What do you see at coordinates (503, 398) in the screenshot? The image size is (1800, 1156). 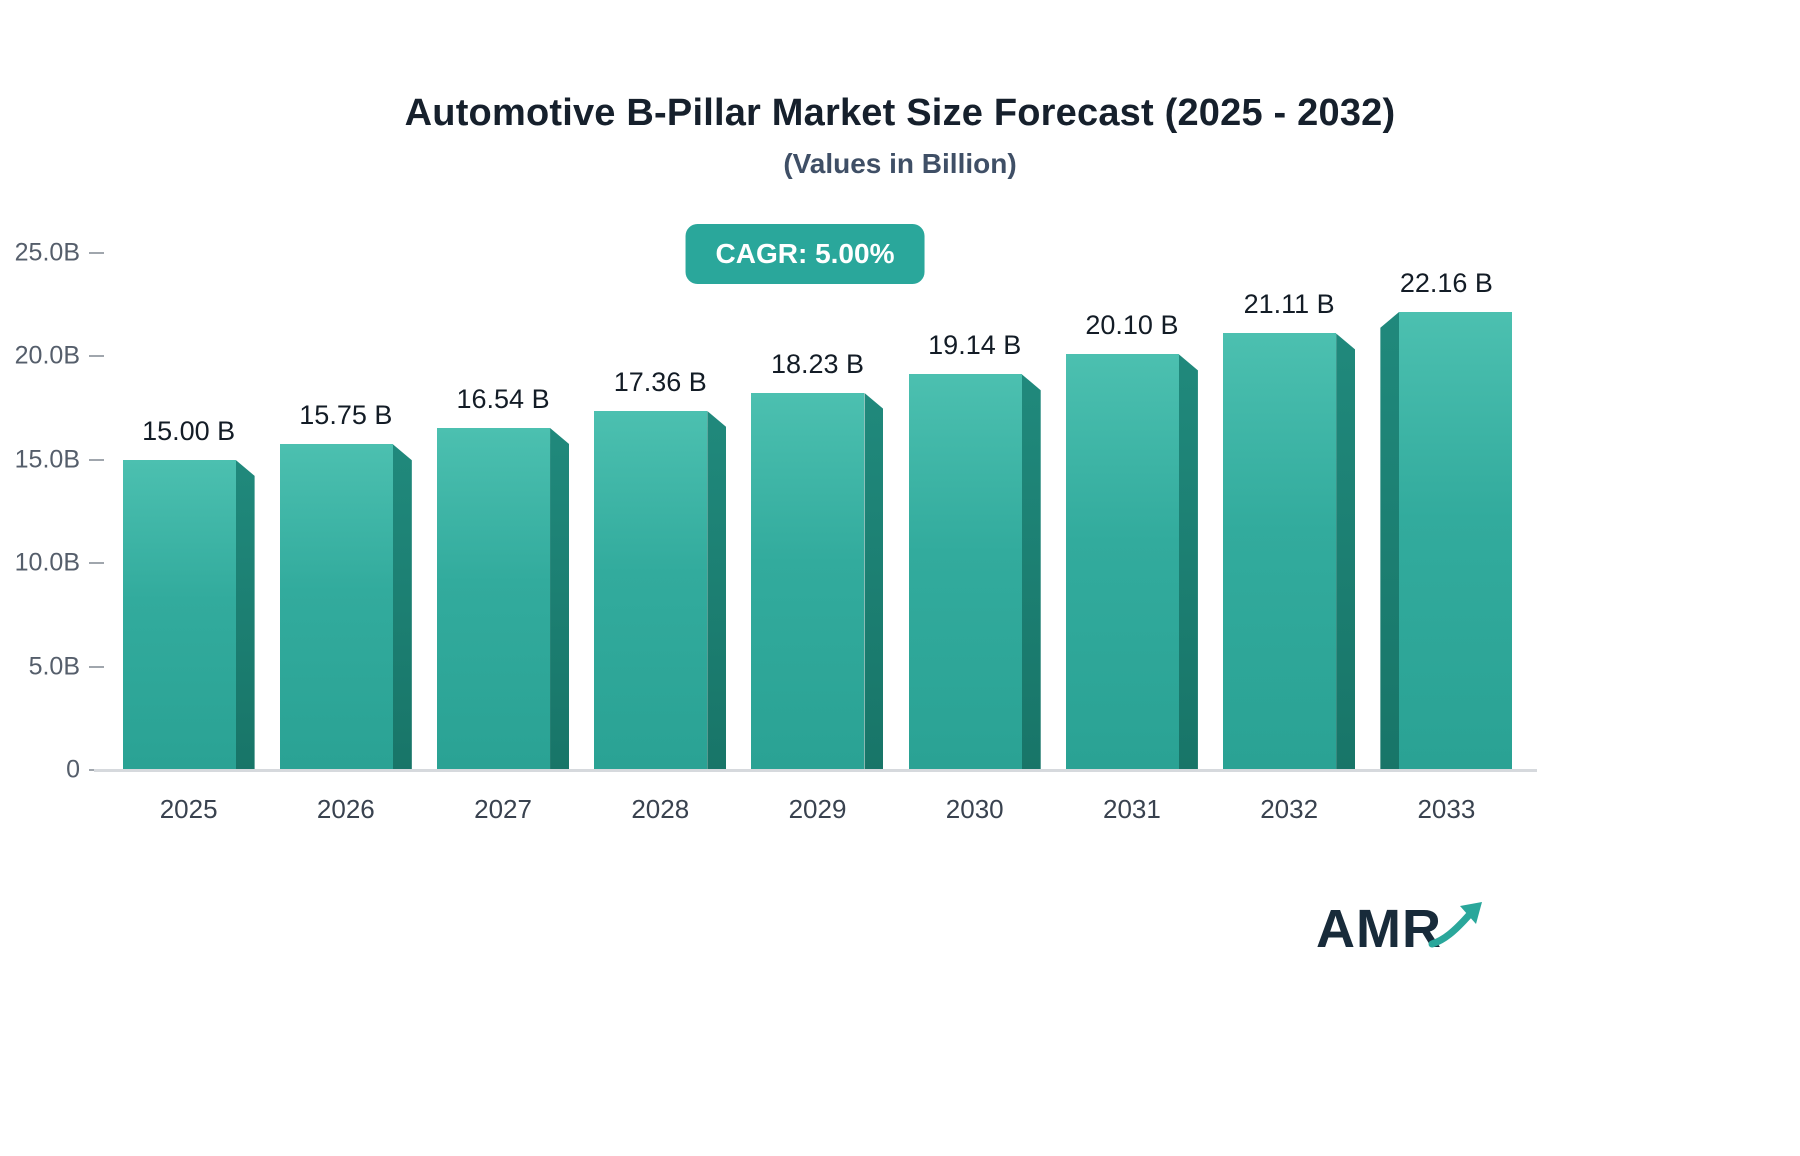 I see `bar-value-label: 16.54 B` at bounding box center [503, 398].